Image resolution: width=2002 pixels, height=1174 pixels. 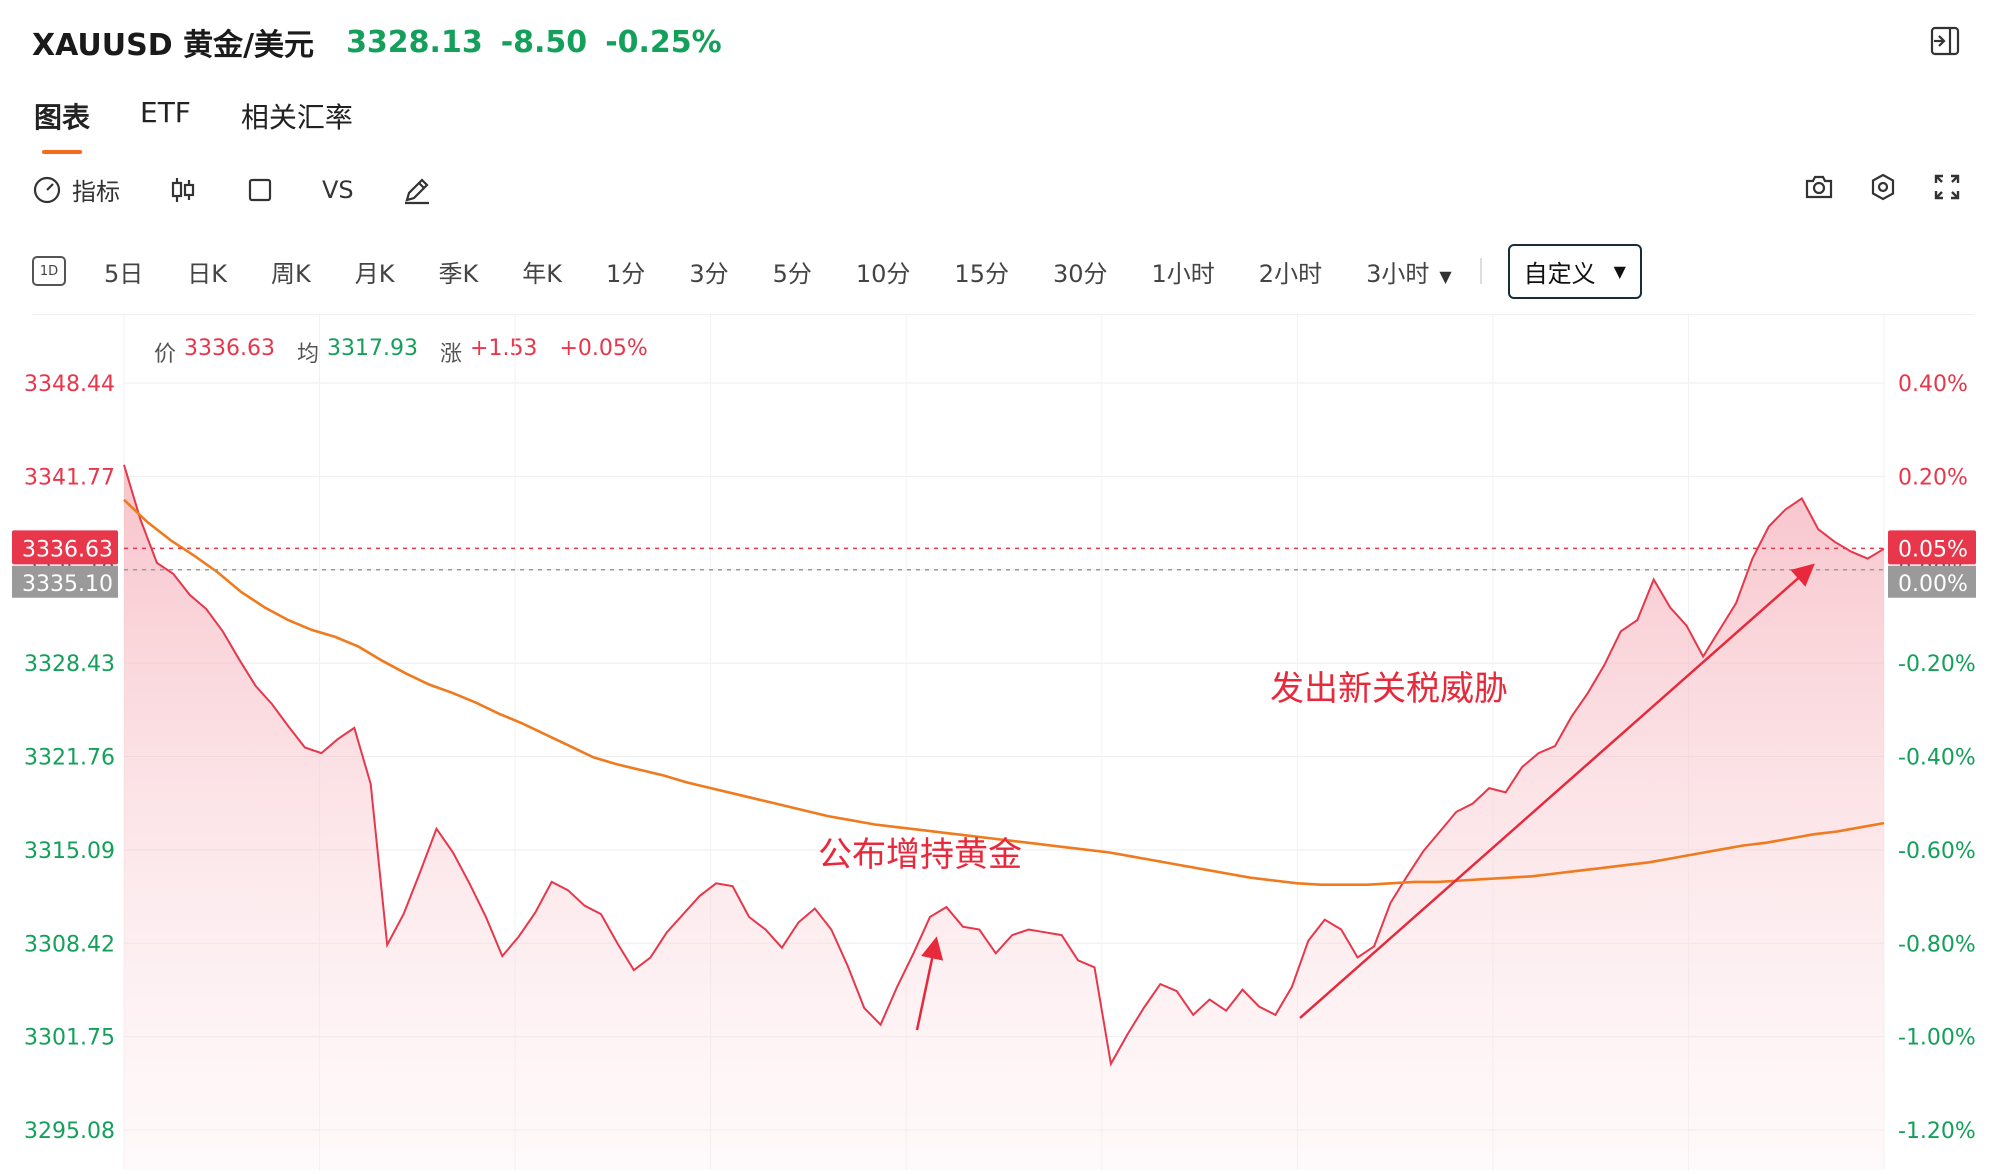 What do you see at coordinates (124, 273) in the screenshot?
I see `period-5d: 5日` at bounding box center [124, 273].